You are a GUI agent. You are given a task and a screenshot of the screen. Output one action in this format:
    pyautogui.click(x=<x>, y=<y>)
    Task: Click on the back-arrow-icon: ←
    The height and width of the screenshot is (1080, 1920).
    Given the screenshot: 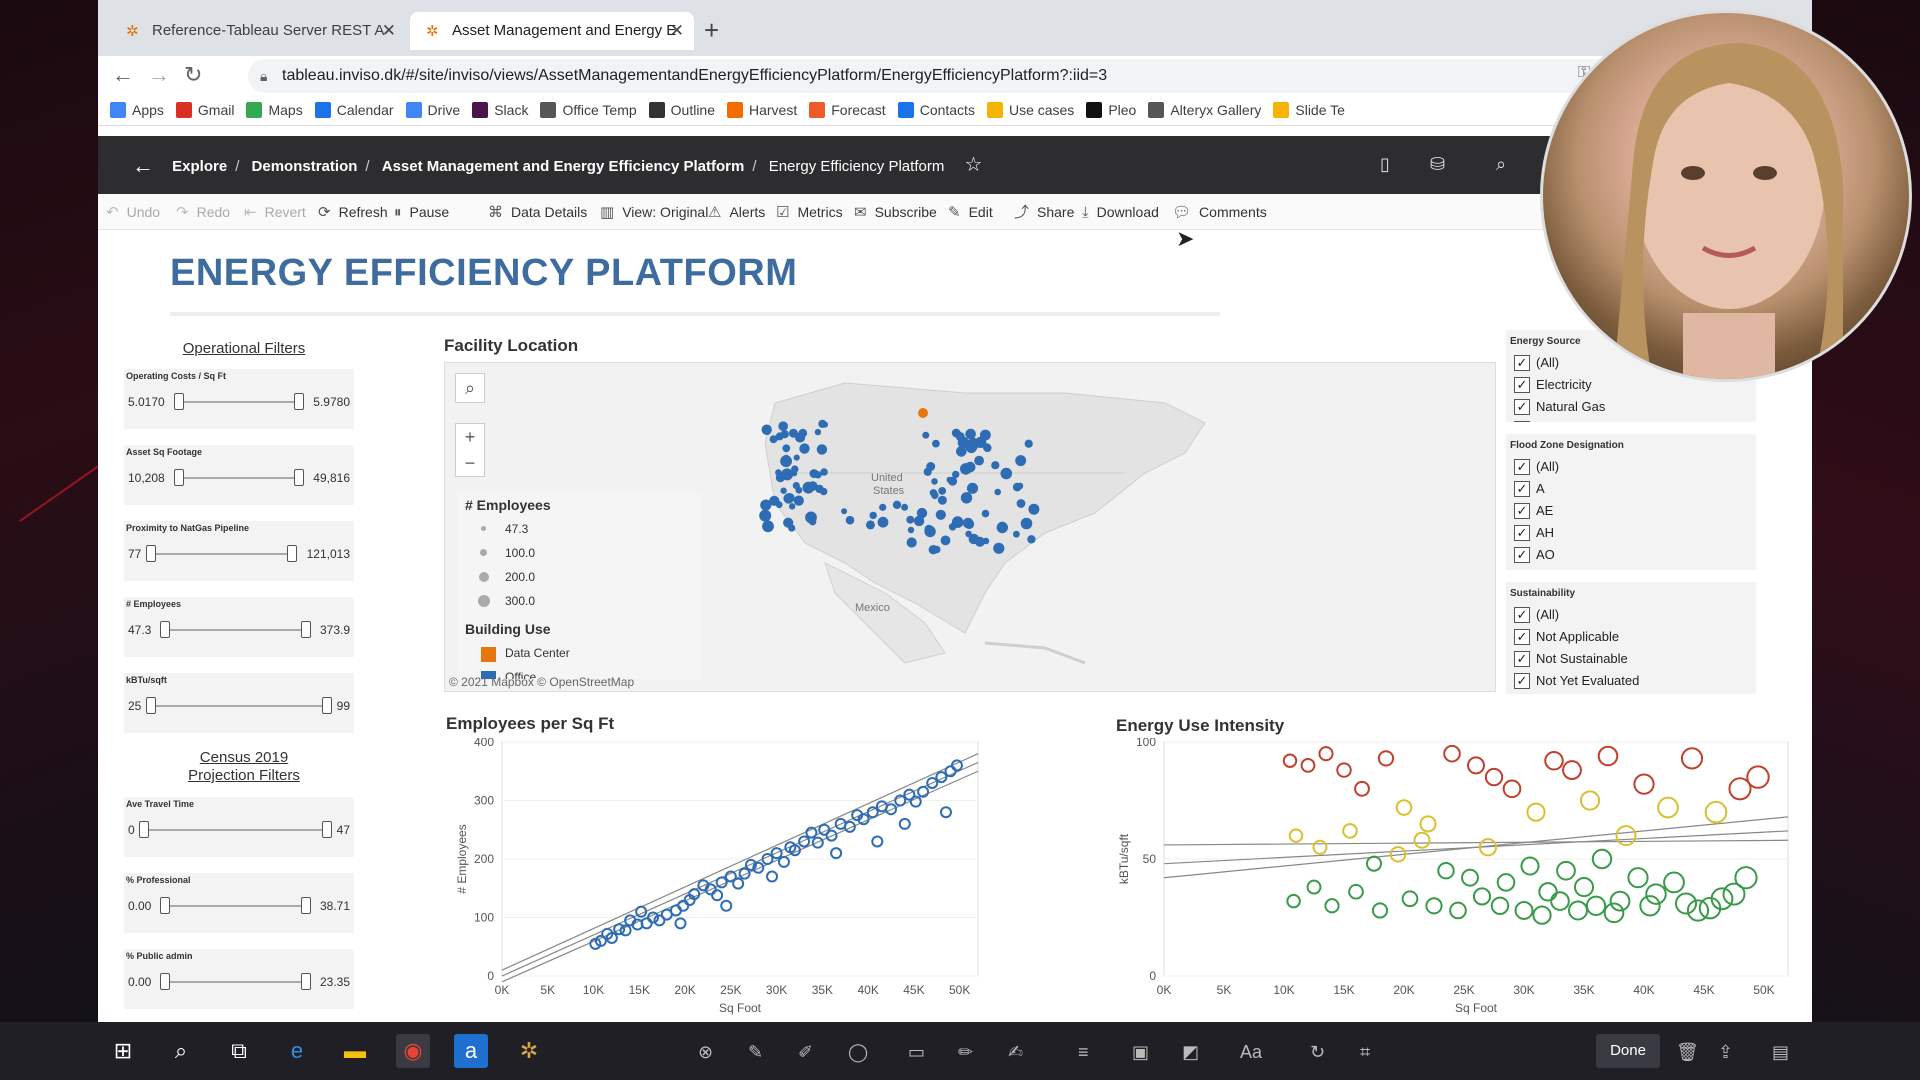 What is the action you would take?
    pyautogui.click(x=143, y=165)
    